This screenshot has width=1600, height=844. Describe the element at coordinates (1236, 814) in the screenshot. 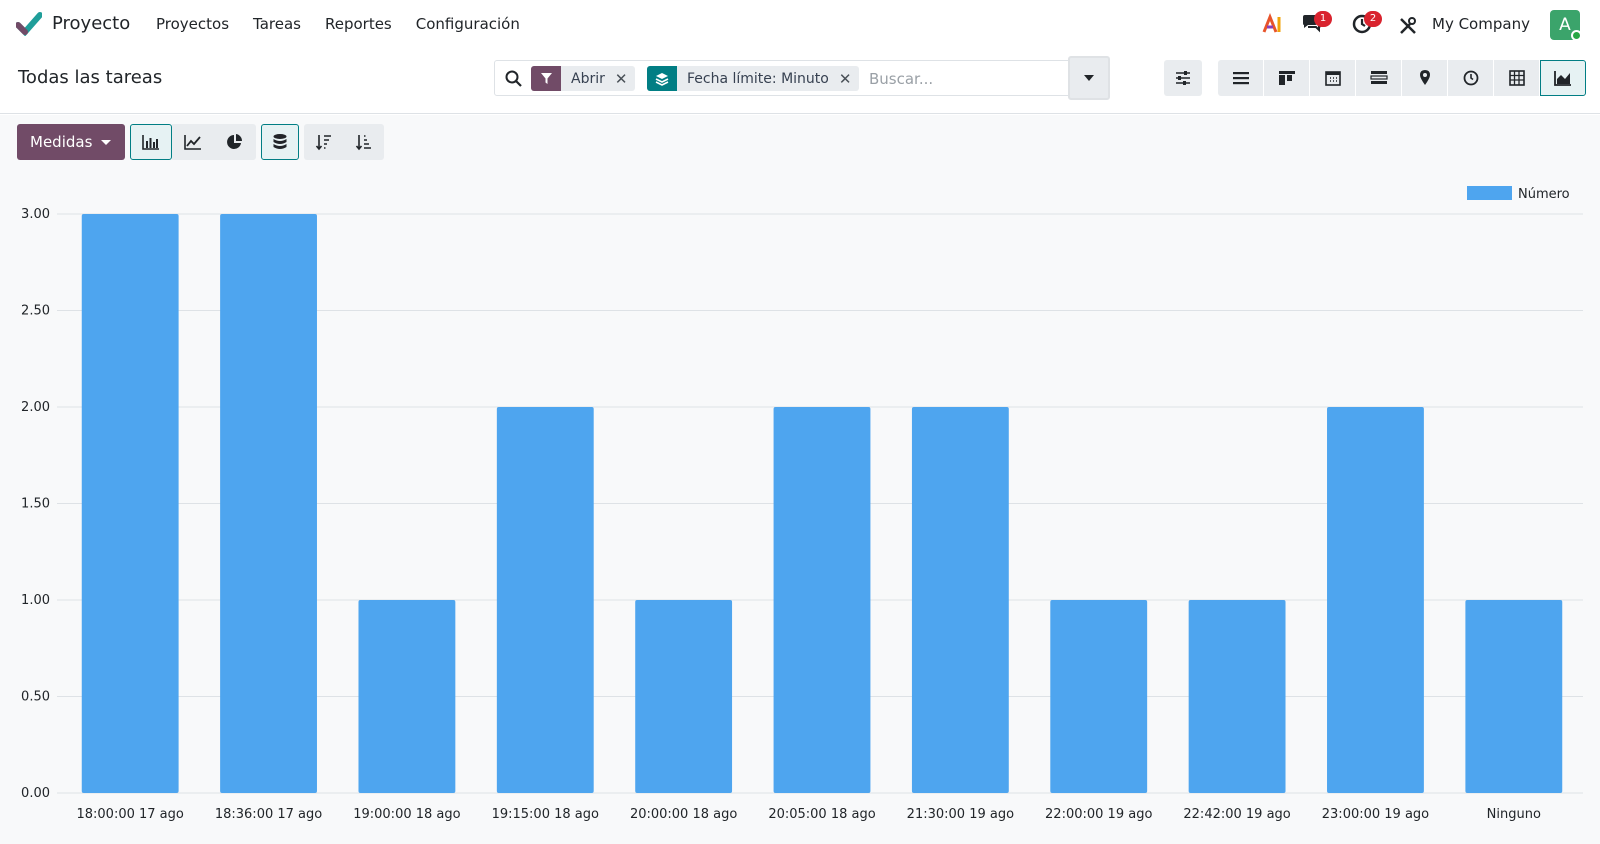

I see `x-tick-label: 22:42:00 19 ago` at that location.